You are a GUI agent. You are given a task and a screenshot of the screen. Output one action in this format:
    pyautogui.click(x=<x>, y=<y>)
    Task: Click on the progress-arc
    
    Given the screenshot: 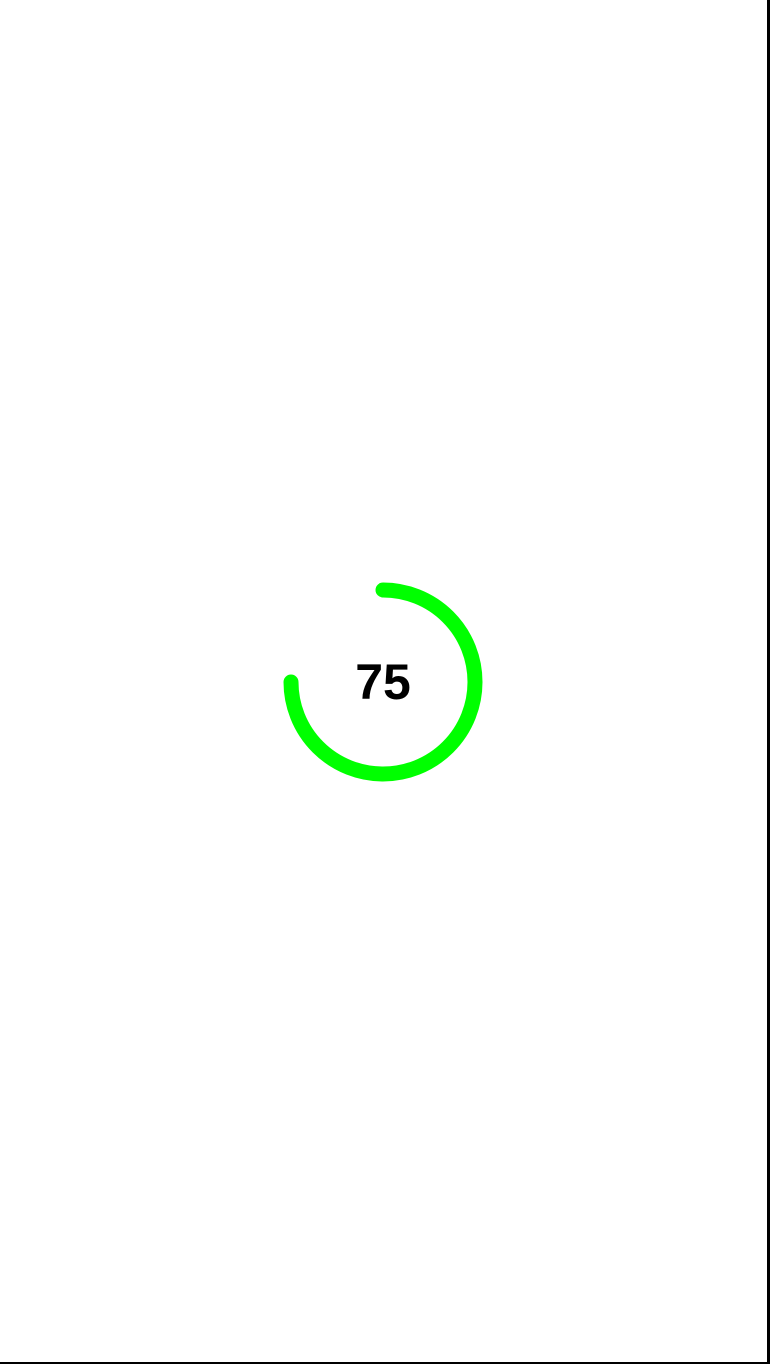 What is the action you would take?
    pyautogui.click(x=383, y=682)
    